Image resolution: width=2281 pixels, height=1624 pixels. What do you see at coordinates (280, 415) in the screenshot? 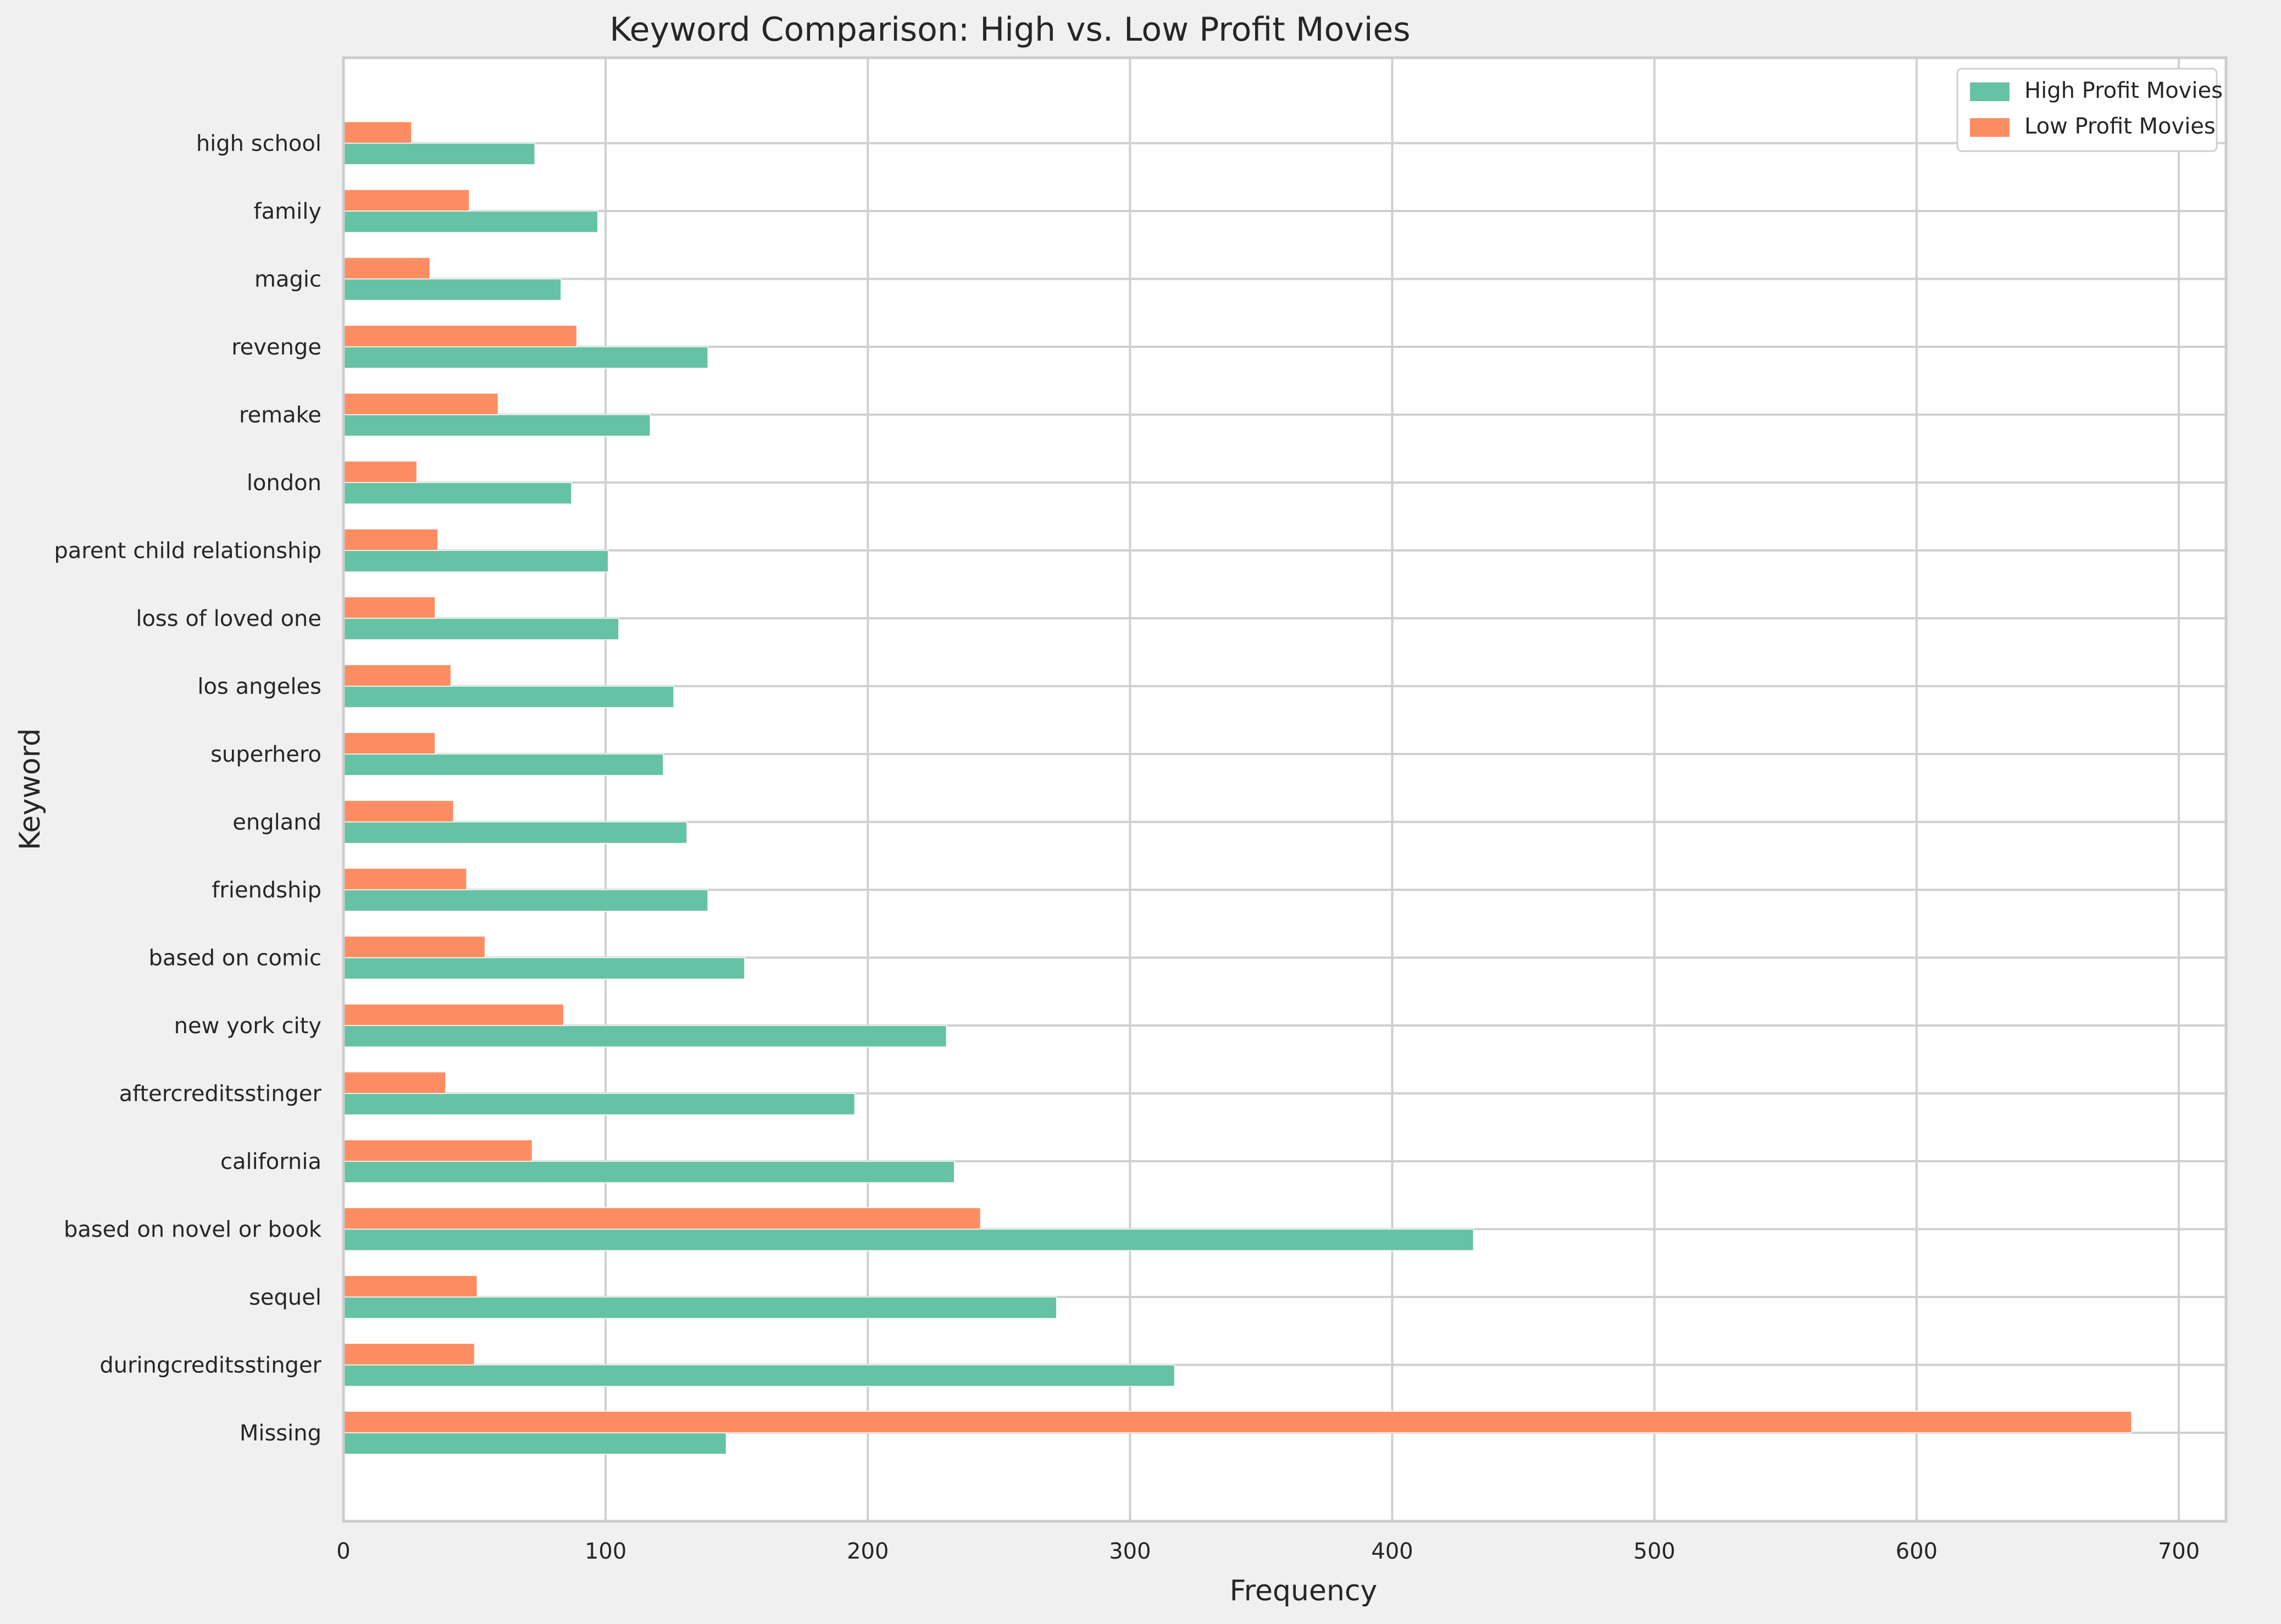
I see `y-tick-label: remake` at bounding box center [280, 415].